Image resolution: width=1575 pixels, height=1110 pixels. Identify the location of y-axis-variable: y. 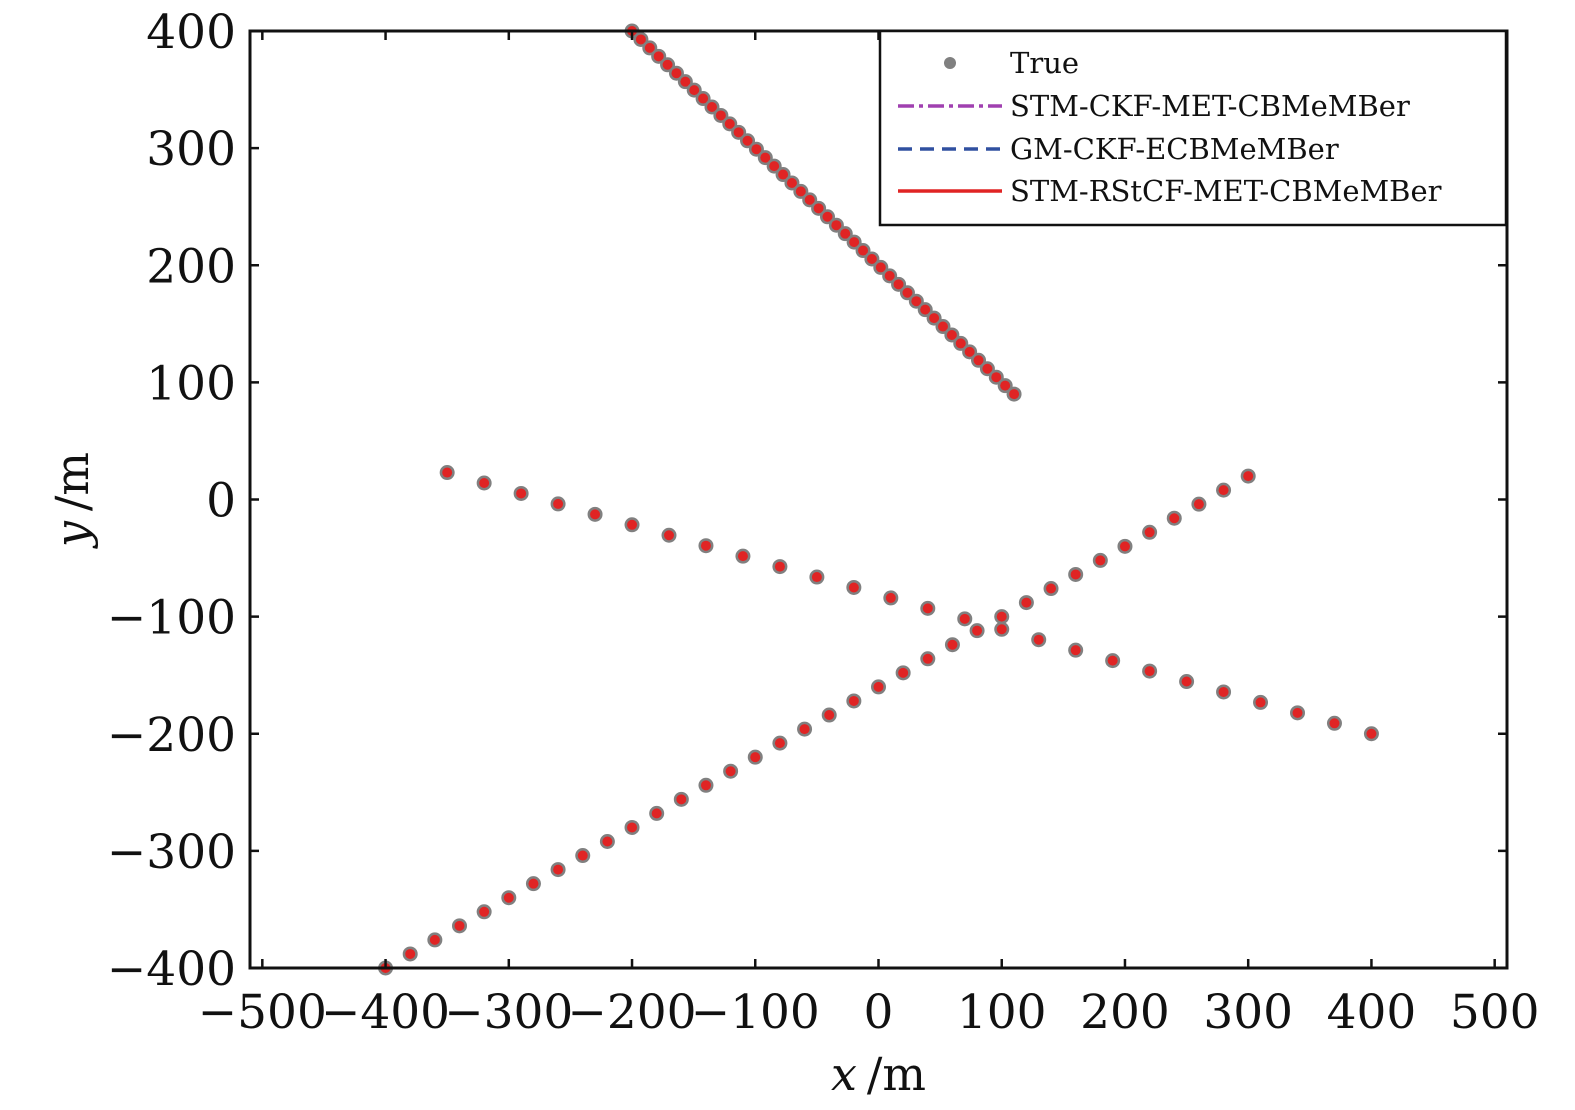
(72, 534).